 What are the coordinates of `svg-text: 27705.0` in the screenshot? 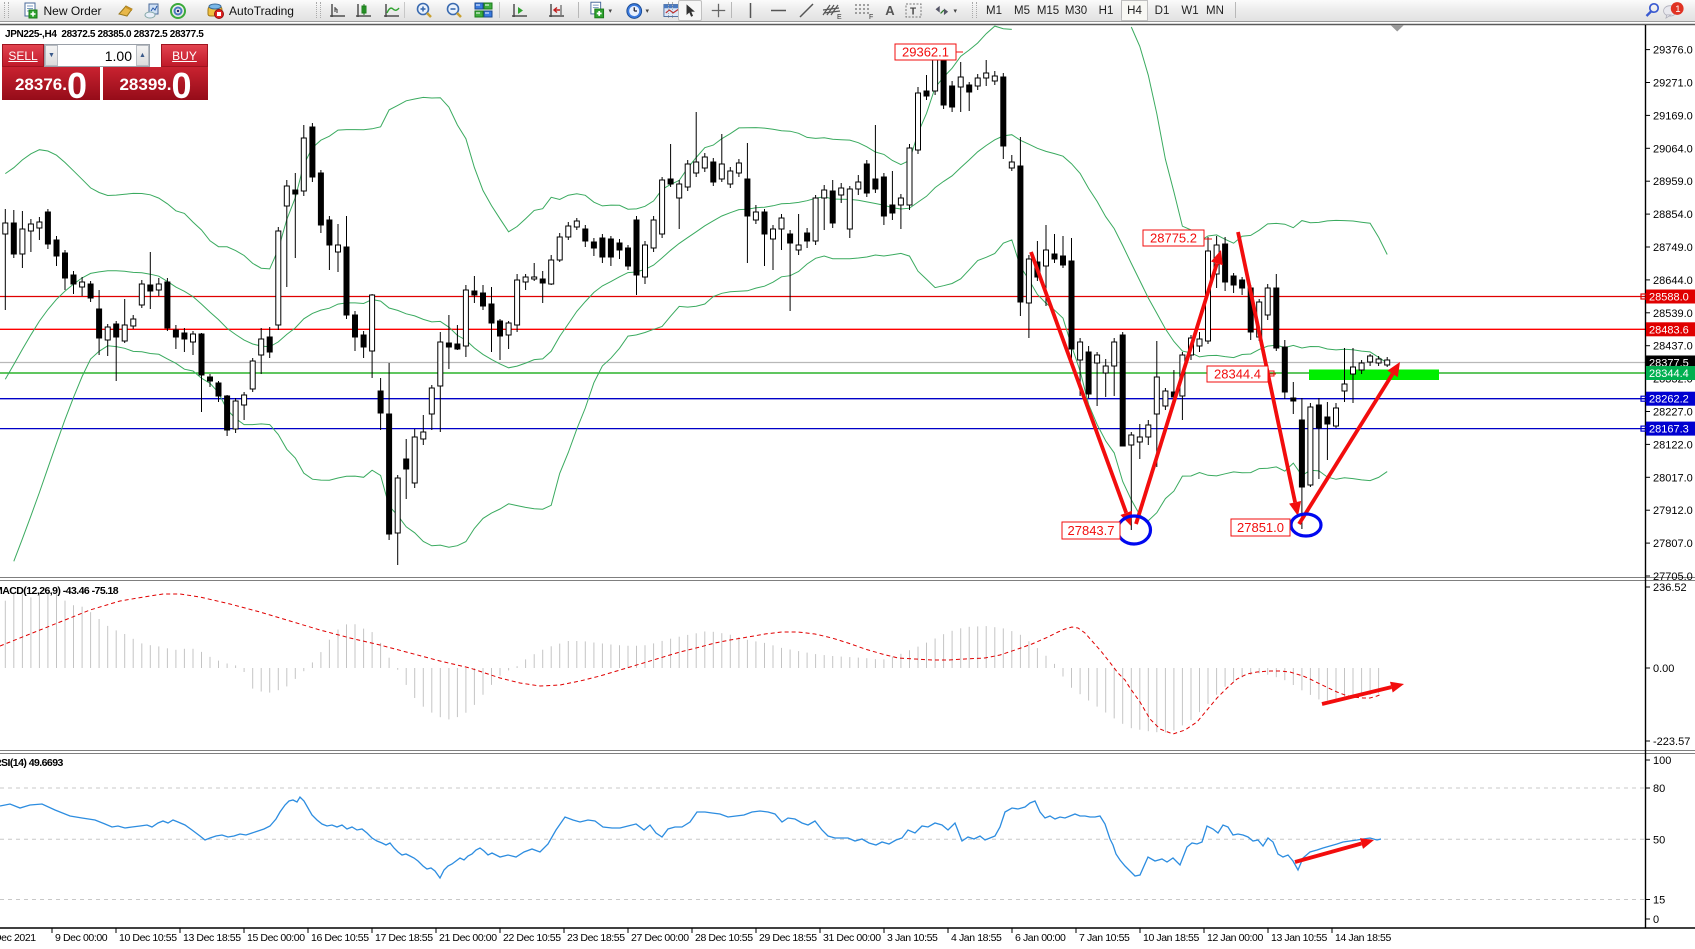 It's located at (1673, 577).